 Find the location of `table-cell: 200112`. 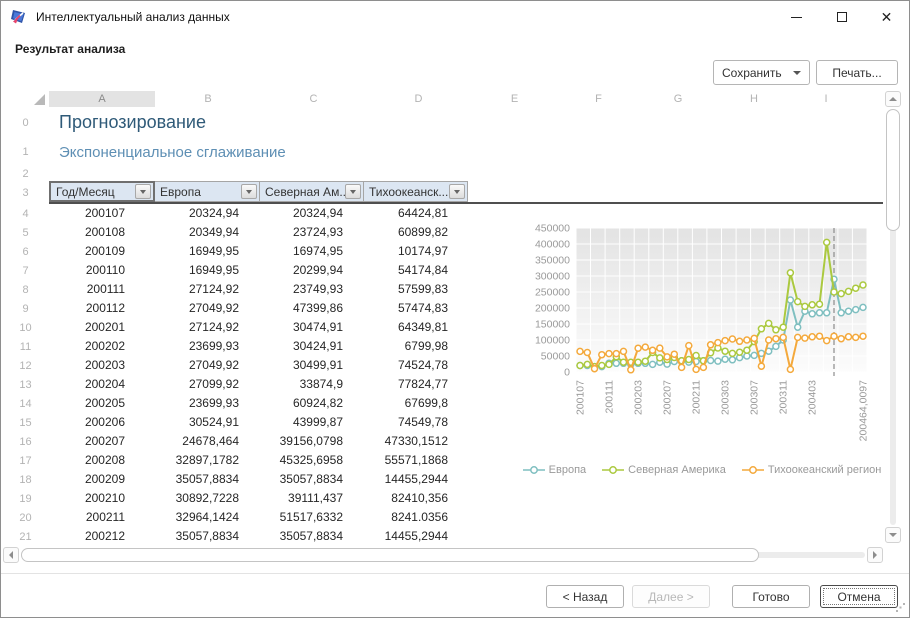

table-cell: 200112 is located at coordinates (105, 308).